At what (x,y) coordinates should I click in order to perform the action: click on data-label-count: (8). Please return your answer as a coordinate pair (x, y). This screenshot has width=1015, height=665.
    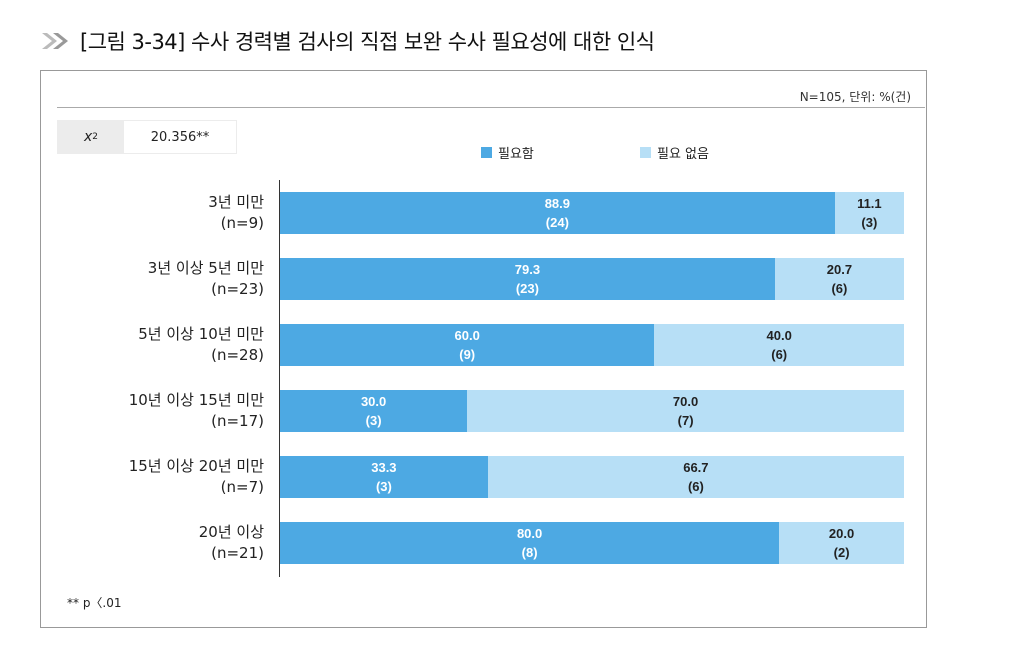
    Looking at the image, I should click on (529, 552).